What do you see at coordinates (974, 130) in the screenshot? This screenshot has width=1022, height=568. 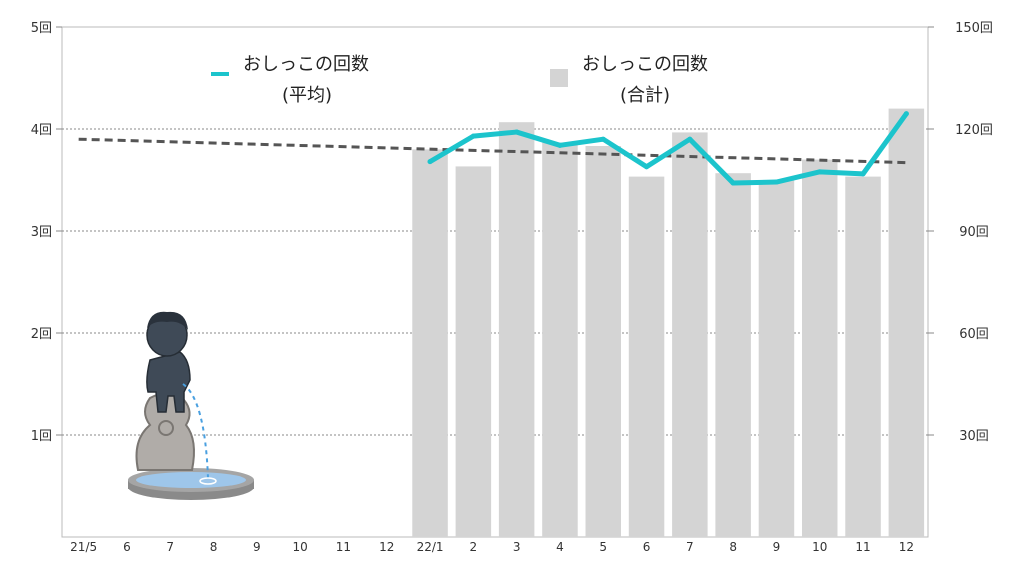 I see `y-right-tick-label: 120回` at bounding box center [974, 130].